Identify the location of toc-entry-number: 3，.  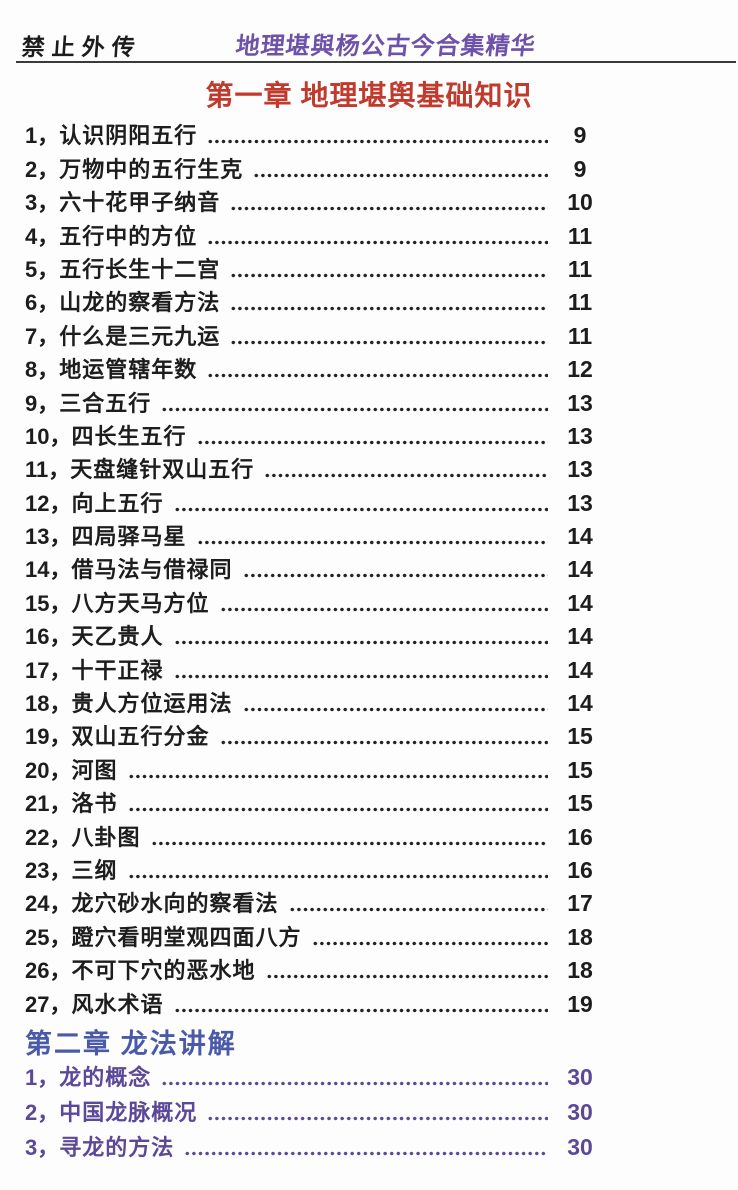
(42, 1147).